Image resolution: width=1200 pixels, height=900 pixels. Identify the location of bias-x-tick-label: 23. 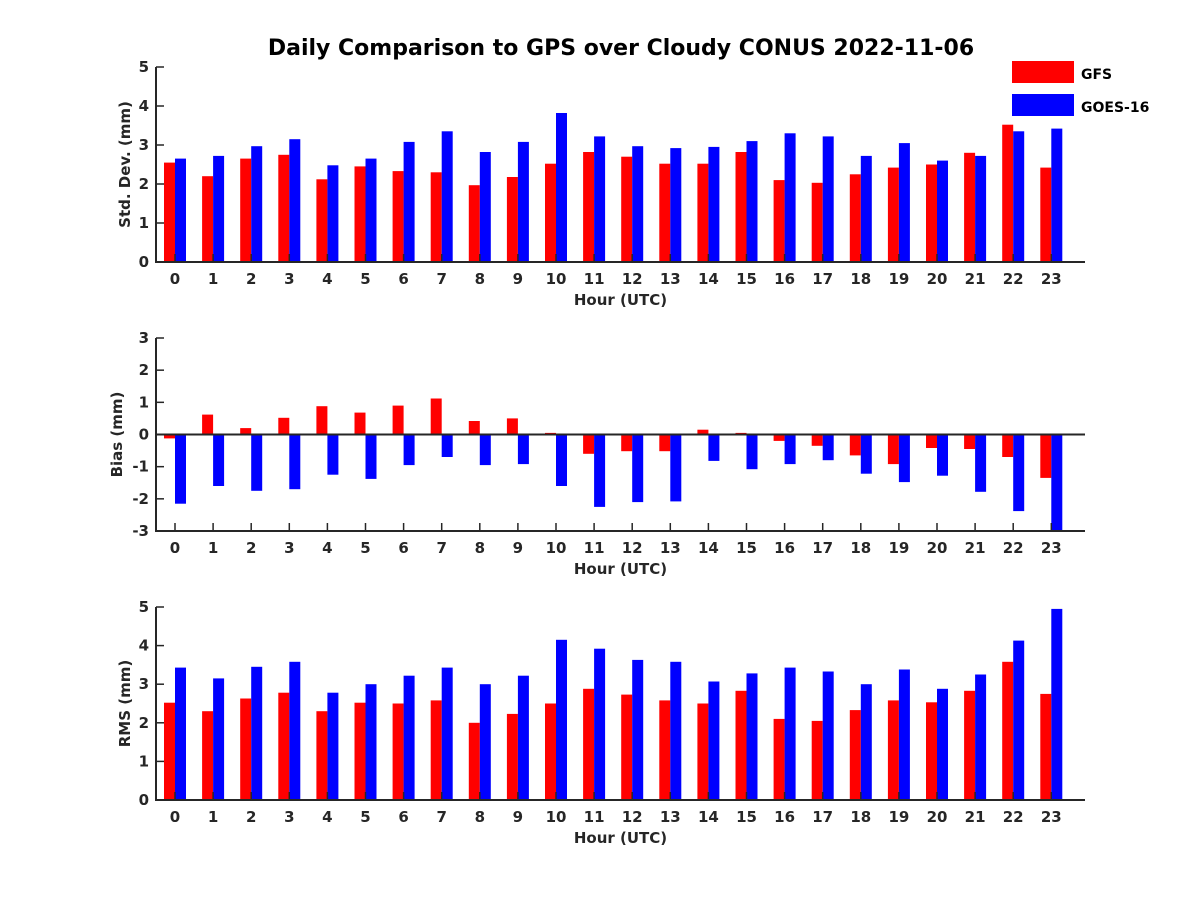
(1051, 548).